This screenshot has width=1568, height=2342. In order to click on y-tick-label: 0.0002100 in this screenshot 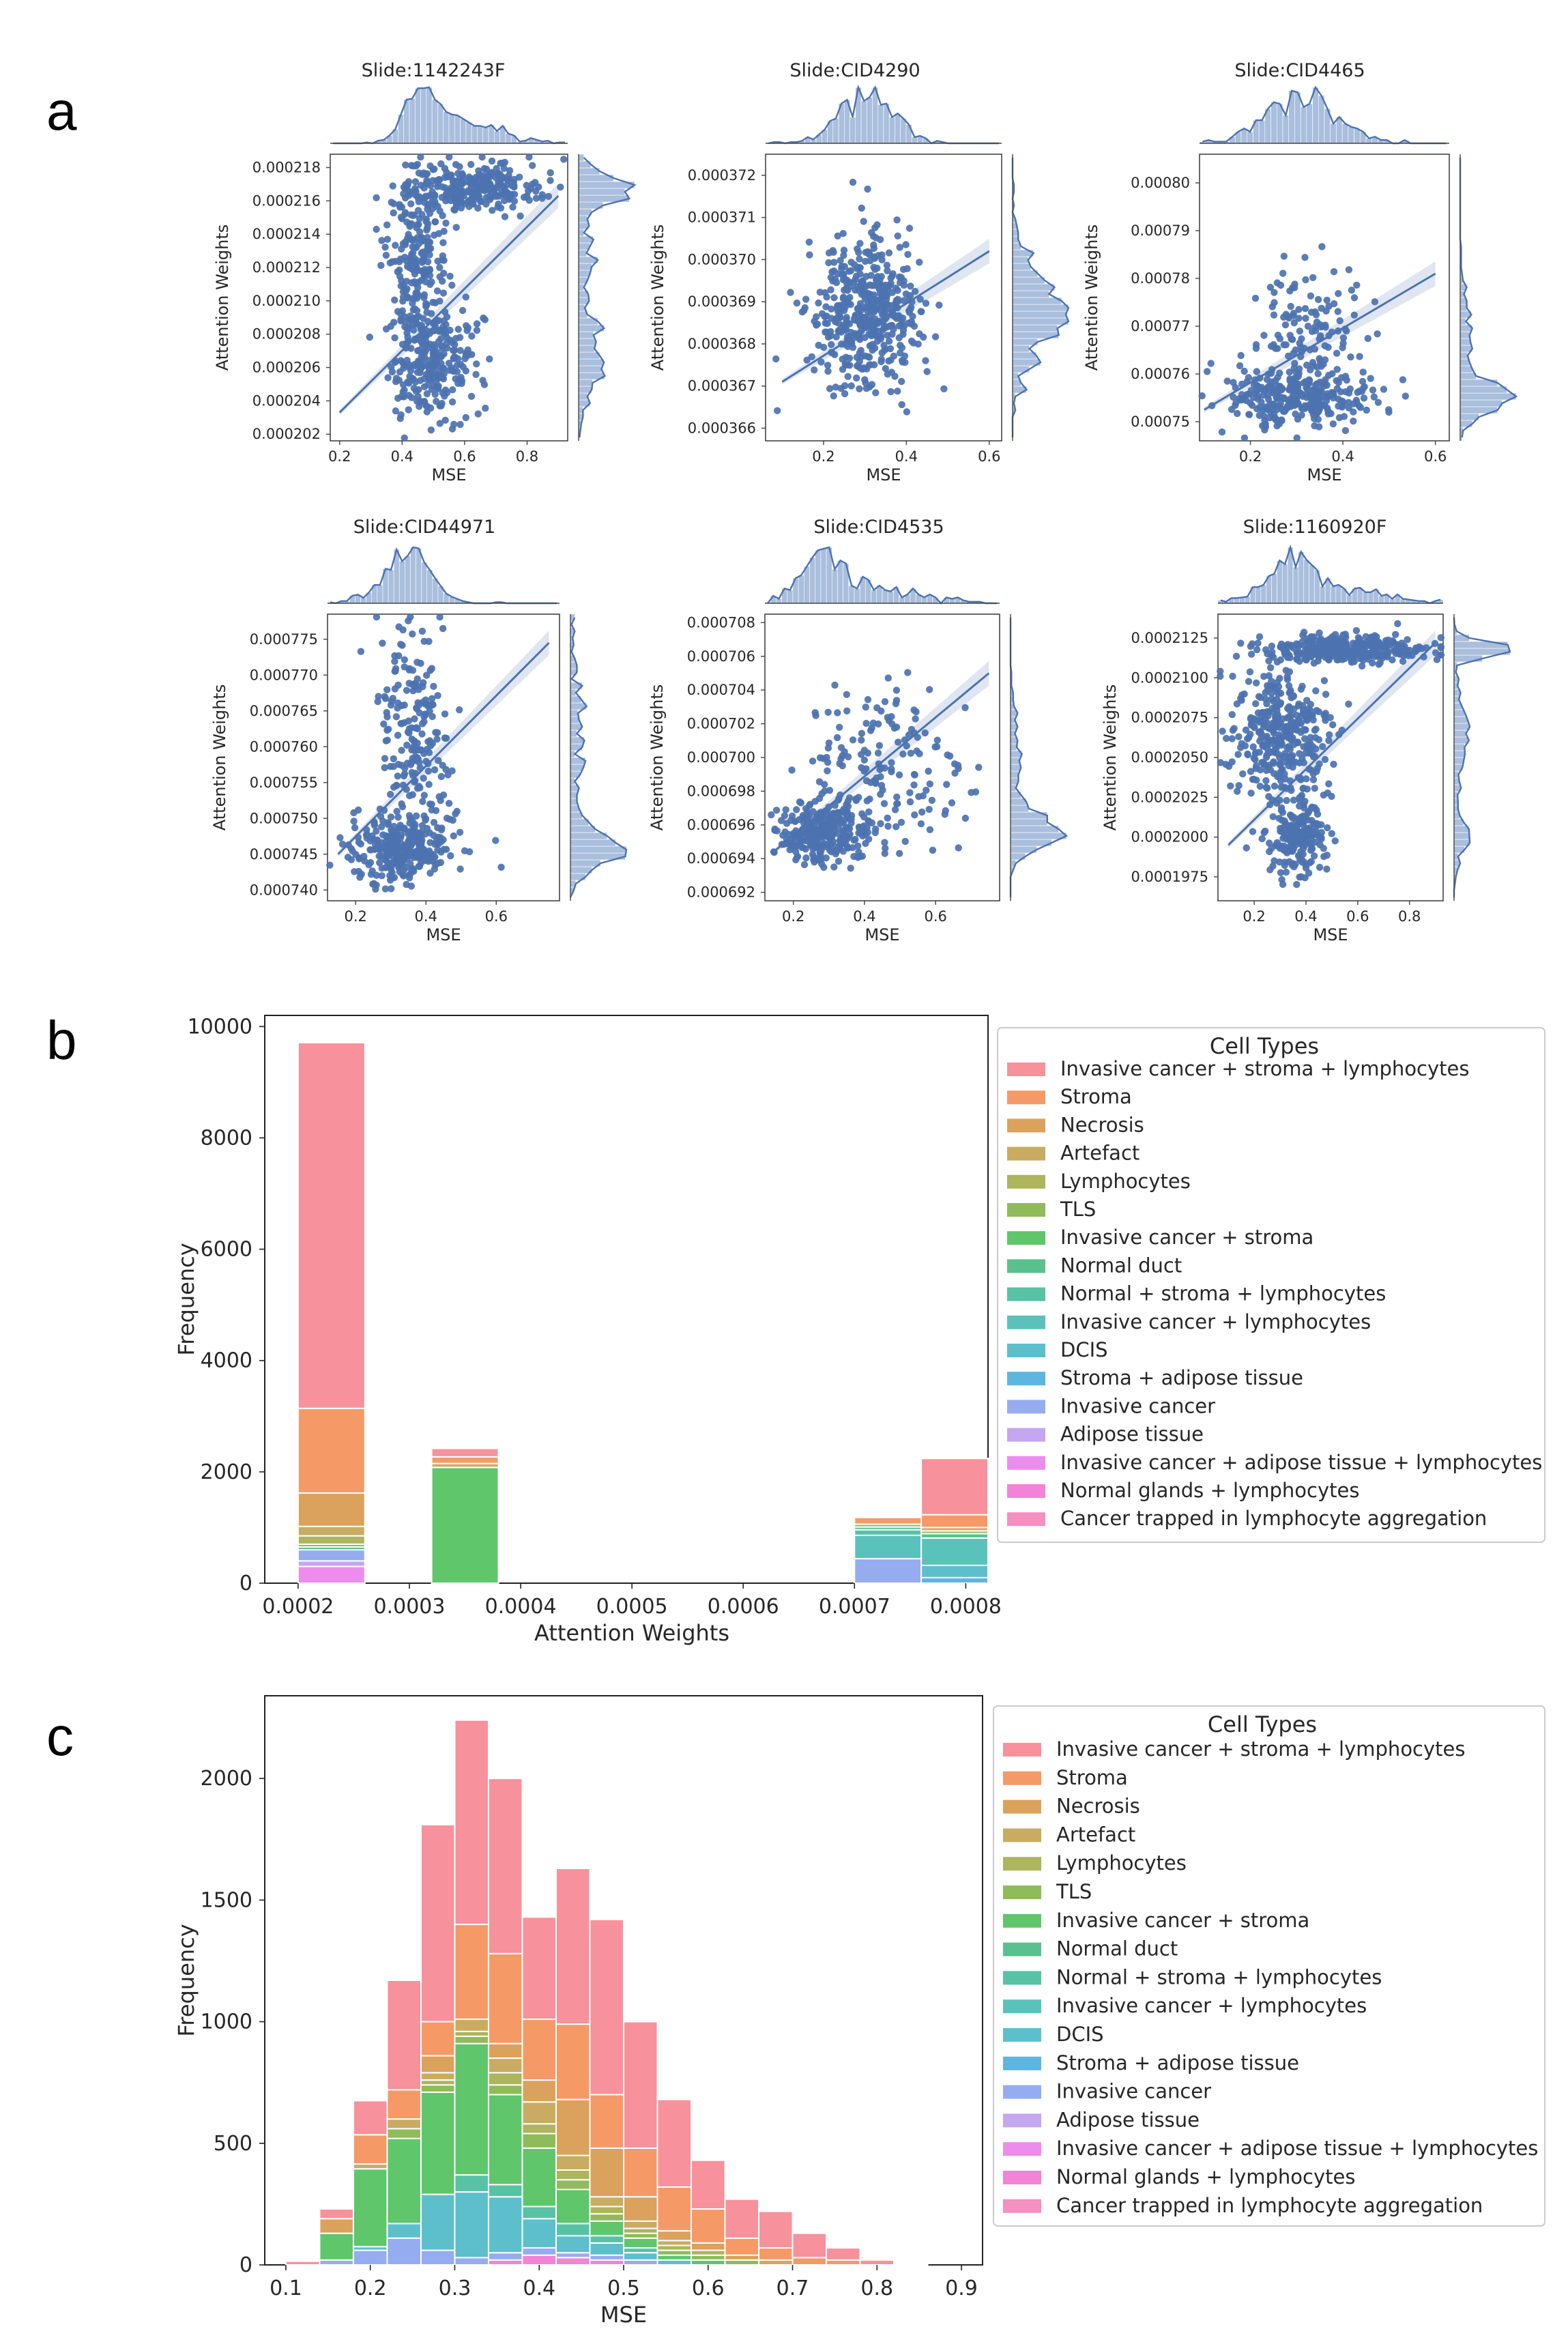, I will do `click(1169, 677)`.